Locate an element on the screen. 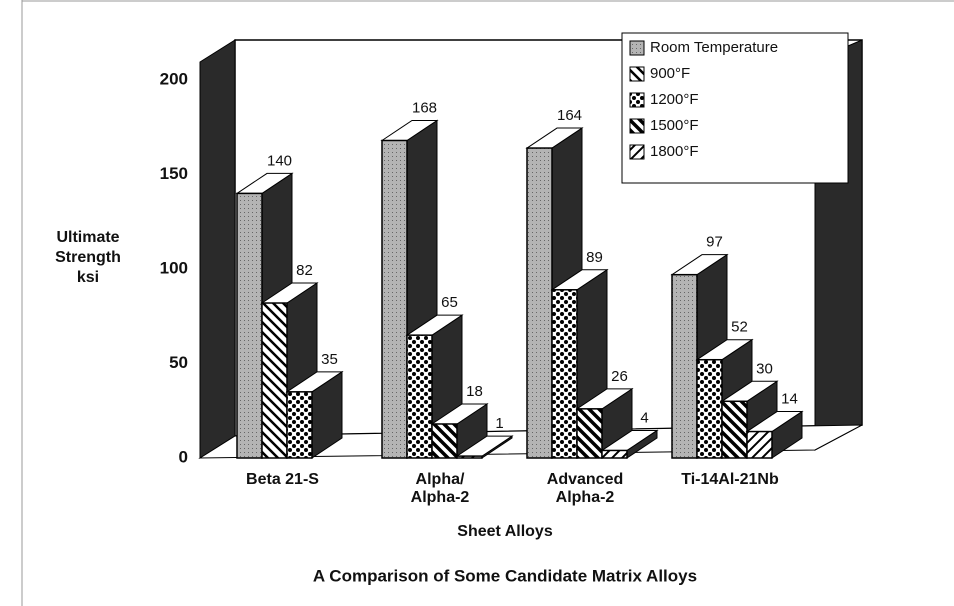 This screenshot has height=606, width=954. legend-label: Room Temperature is located at coordinates (714, 47).